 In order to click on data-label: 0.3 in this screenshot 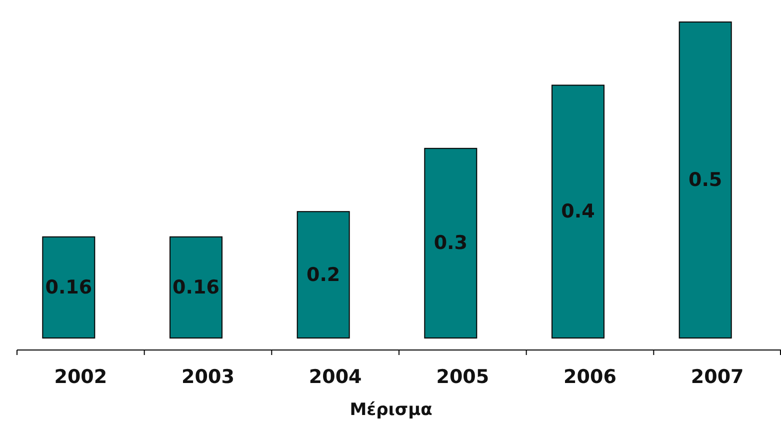, I will do `click(451, 243)`.